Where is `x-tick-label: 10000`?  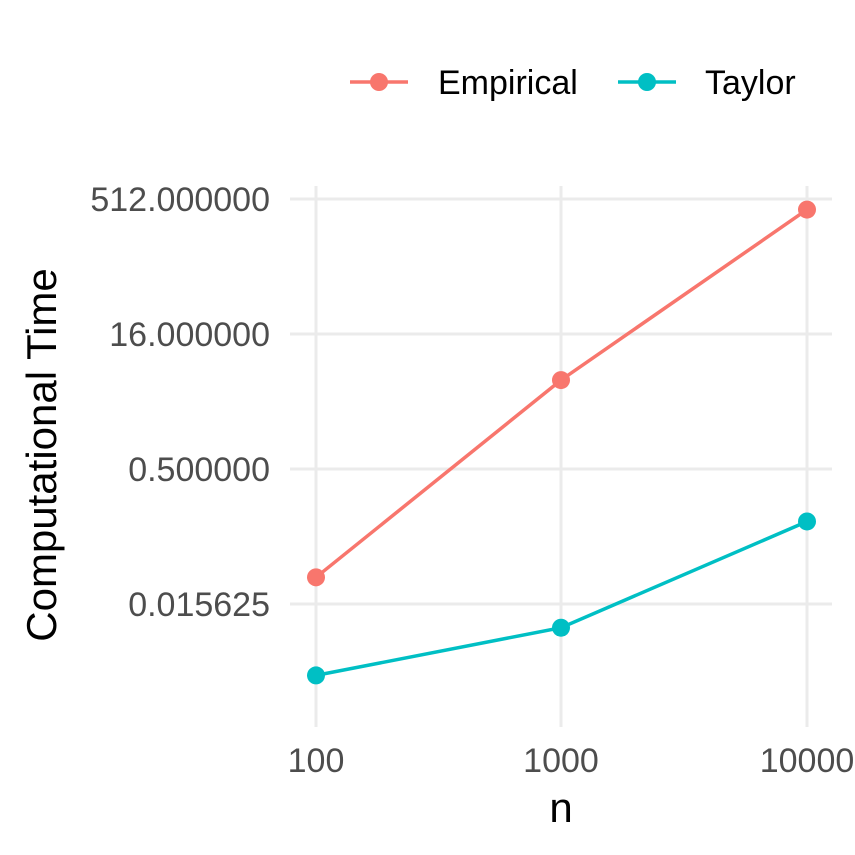
x-tick-label: 10000 is located at coordinates (807, 761).